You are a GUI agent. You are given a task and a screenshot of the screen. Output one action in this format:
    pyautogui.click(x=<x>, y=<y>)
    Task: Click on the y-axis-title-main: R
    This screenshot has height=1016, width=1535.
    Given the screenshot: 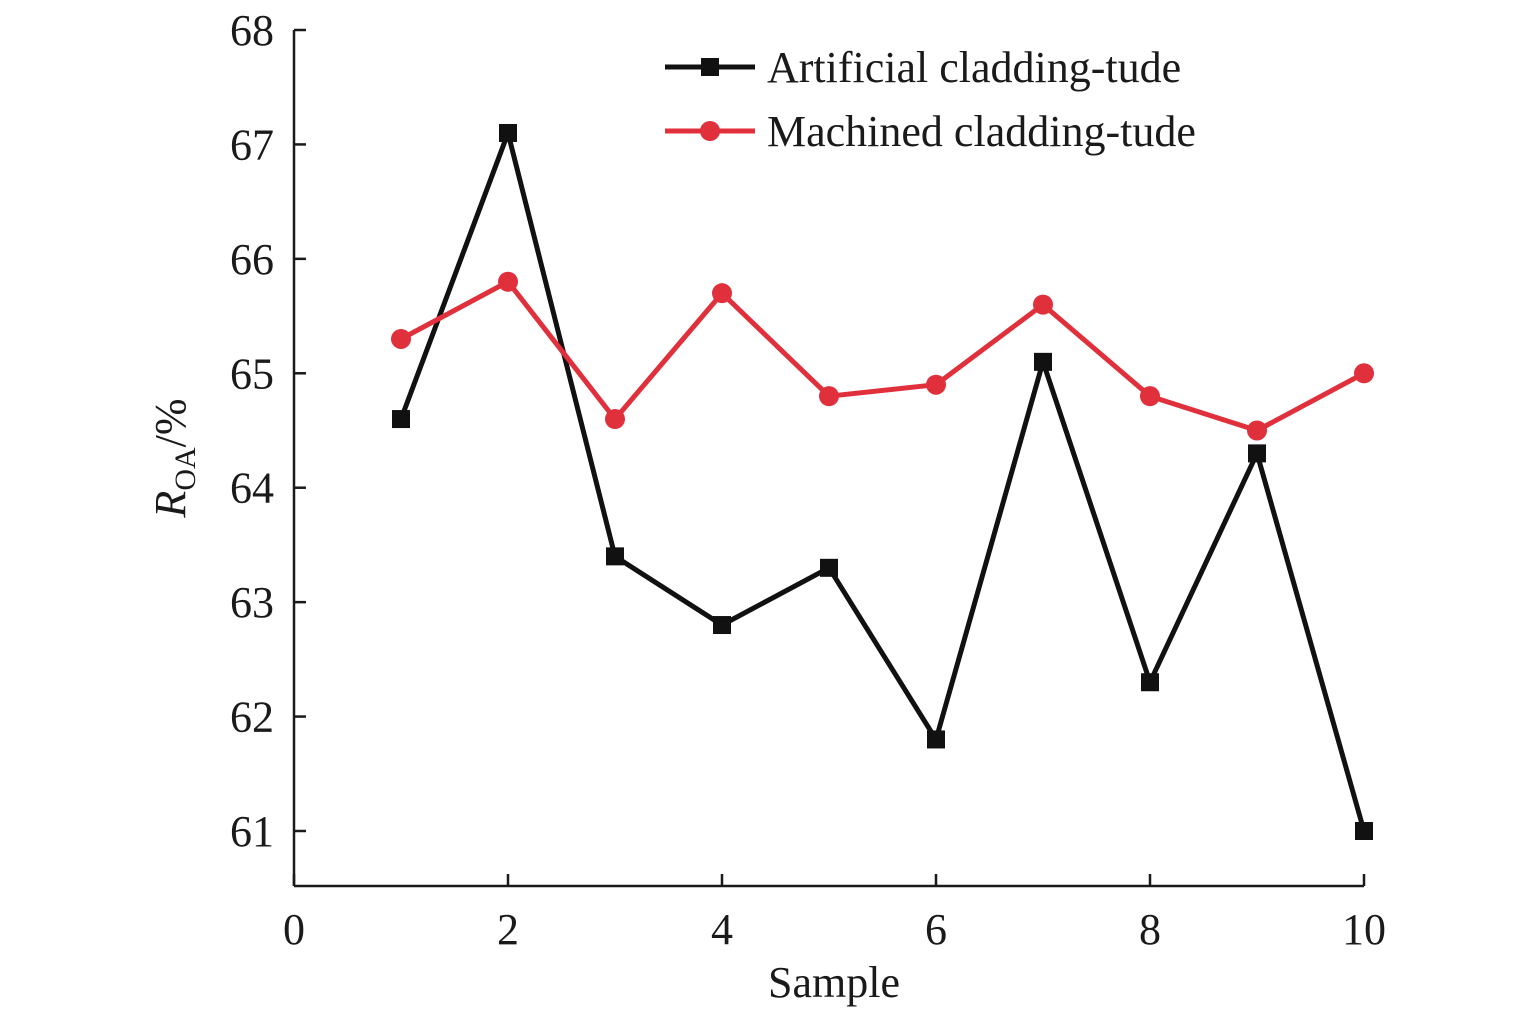 What is the action you would take?
    pyautogui.click(x=170, y=505)
    